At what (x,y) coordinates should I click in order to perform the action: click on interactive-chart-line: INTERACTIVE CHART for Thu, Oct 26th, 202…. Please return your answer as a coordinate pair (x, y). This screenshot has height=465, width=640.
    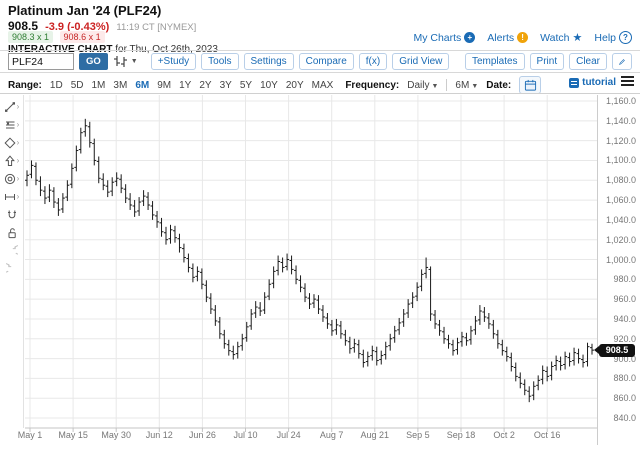
    Looking at the image, I should click on (113, 49).